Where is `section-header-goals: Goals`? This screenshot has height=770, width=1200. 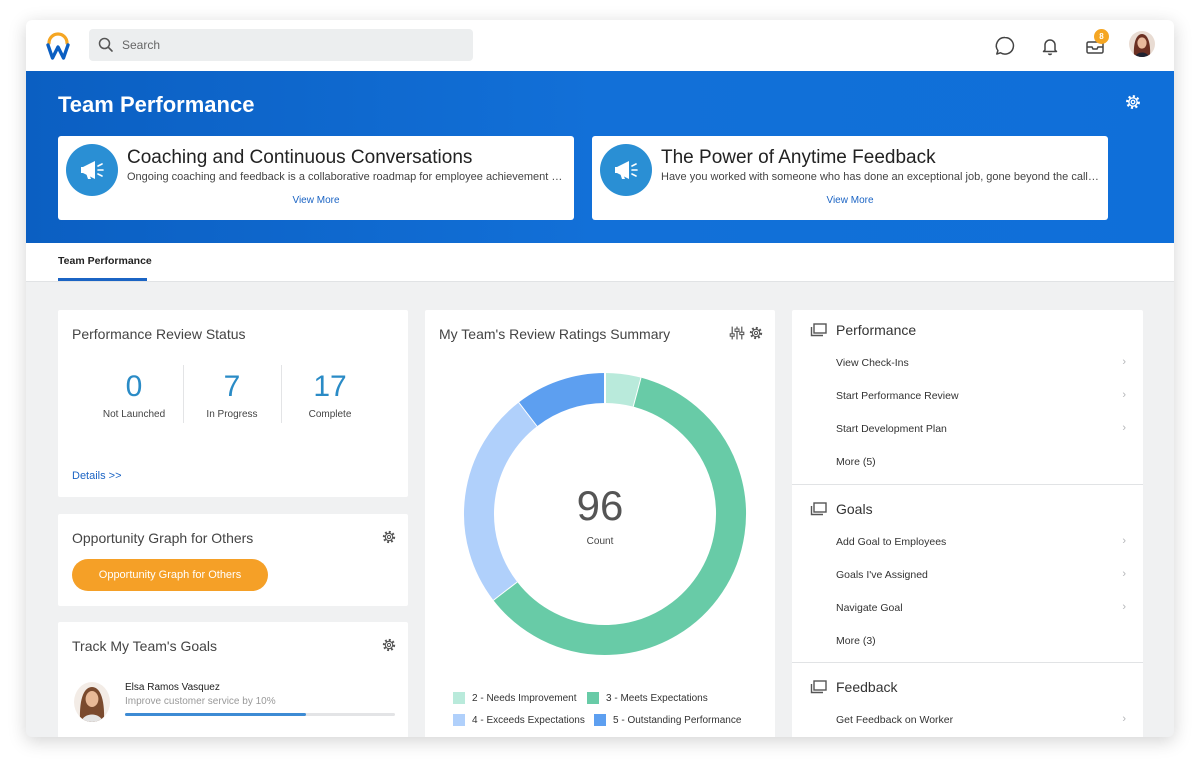 section-header-goals: Goals is located at coordinates (841, 509).